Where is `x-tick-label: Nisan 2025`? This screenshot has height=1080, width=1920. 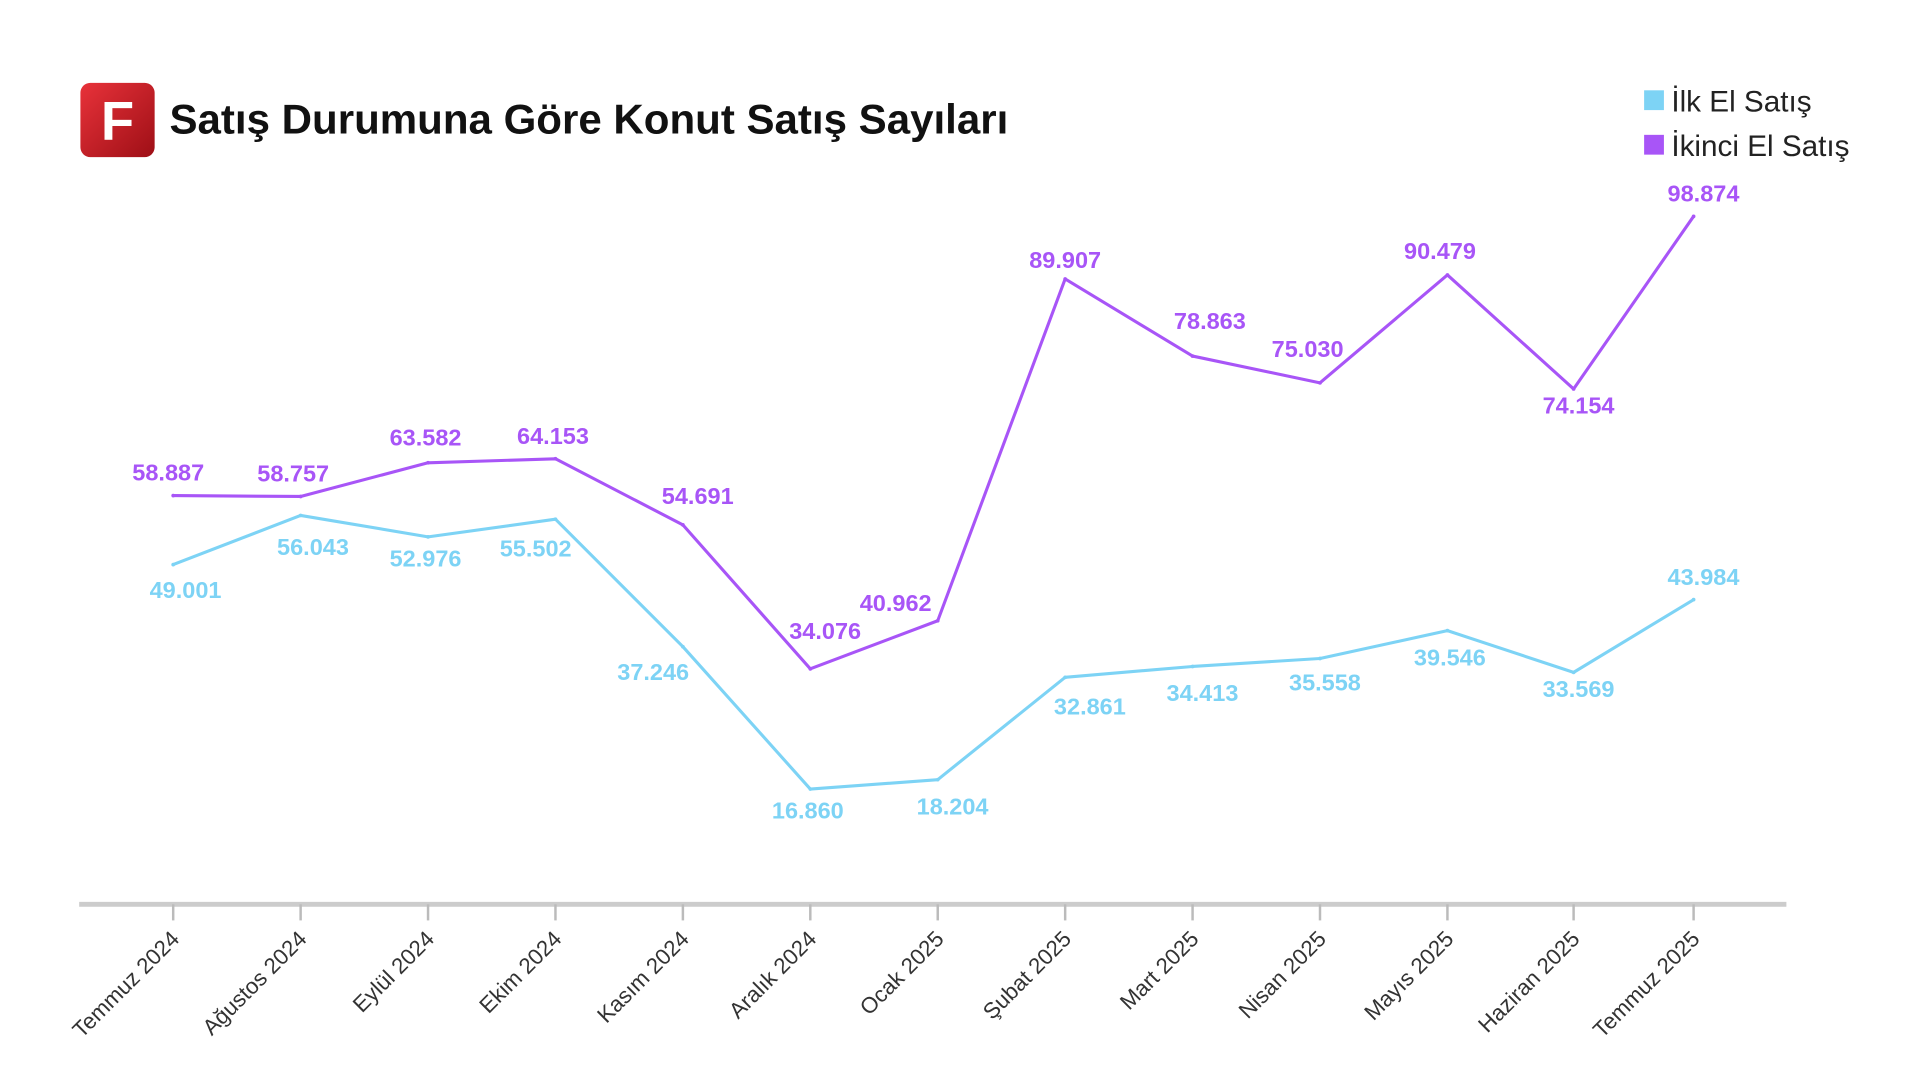 x-tick-label: Nisan 2025 is located at coordinates (1282, 974).